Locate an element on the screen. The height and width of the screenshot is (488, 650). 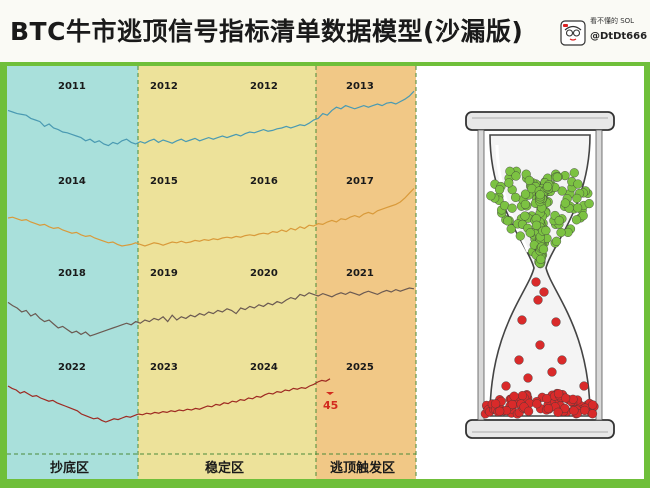
year-label: 2018 is located at coordinates (72, 273).